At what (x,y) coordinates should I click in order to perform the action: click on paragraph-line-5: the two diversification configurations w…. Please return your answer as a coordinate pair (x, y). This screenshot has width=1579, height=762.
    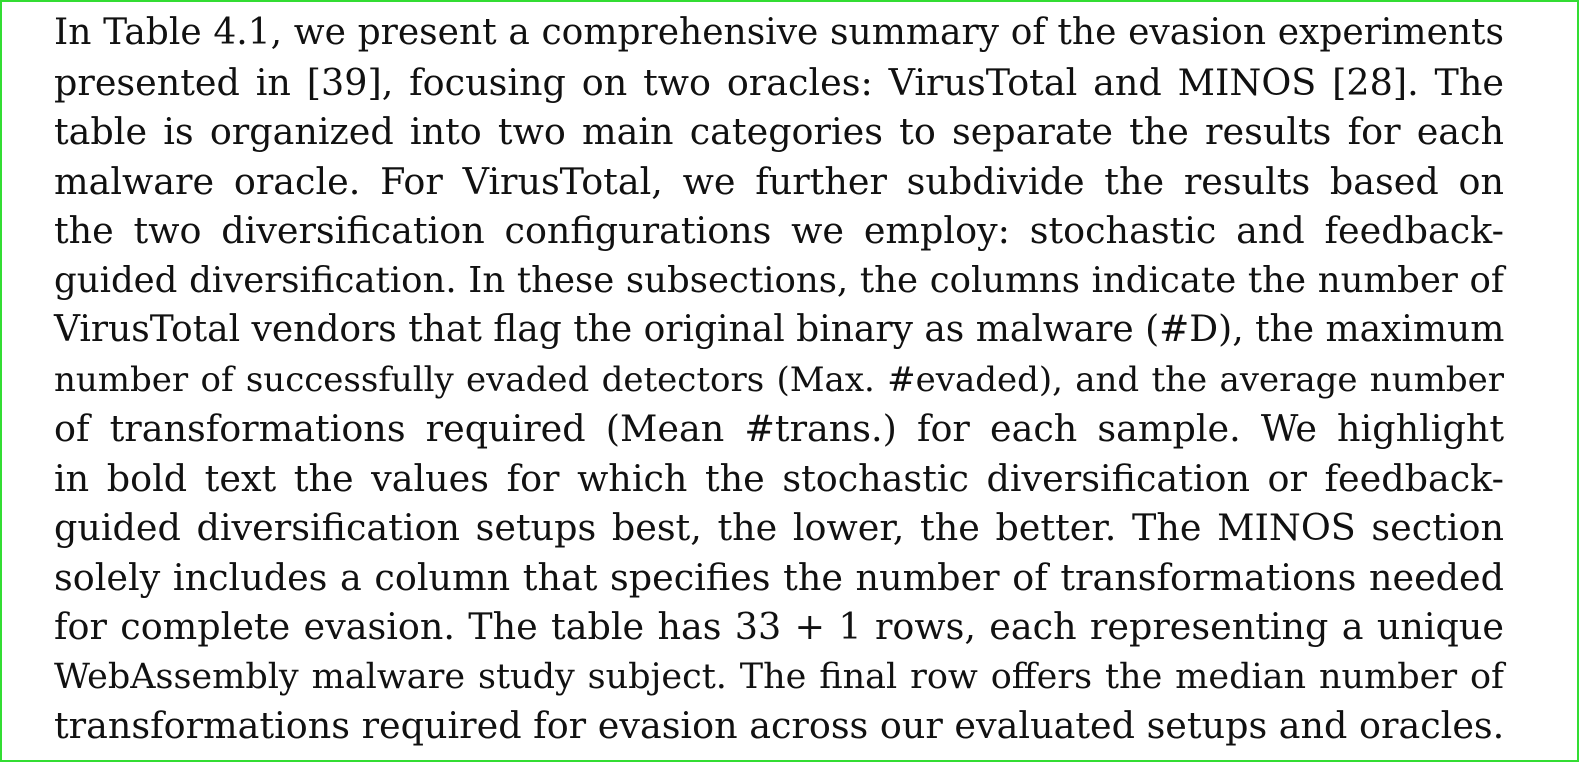
    Looking at the image, I should click on (779, 230).